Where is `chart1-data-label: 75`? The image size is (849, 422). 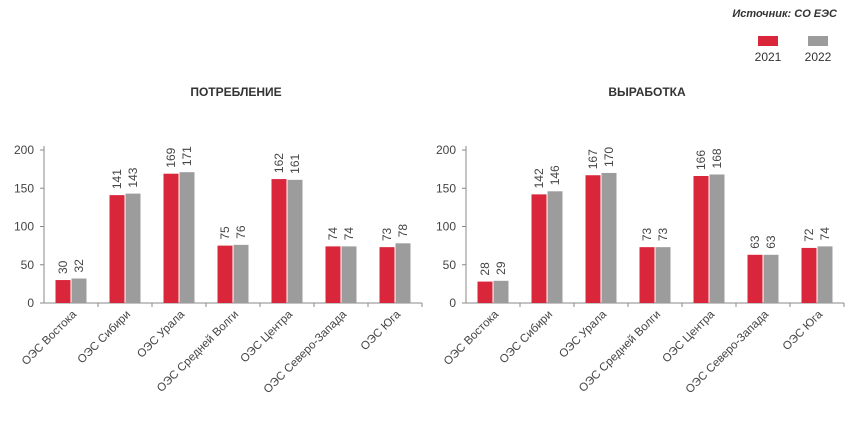 chart1-data-label: 75 is located at coordinates (225, 233).